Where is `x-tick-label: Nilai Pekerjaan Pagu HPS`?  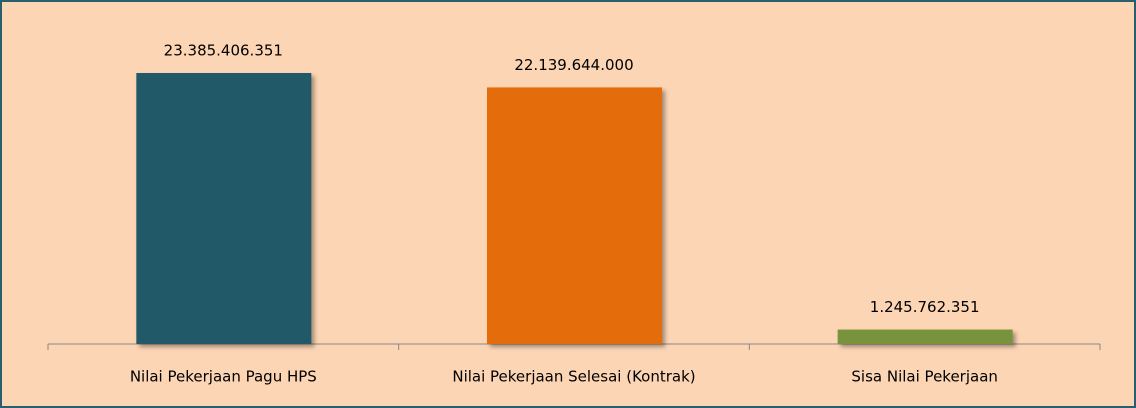 x-tick-label: Nilai Pekerjaan Pagu HPS is located at coordinates (223, 377).